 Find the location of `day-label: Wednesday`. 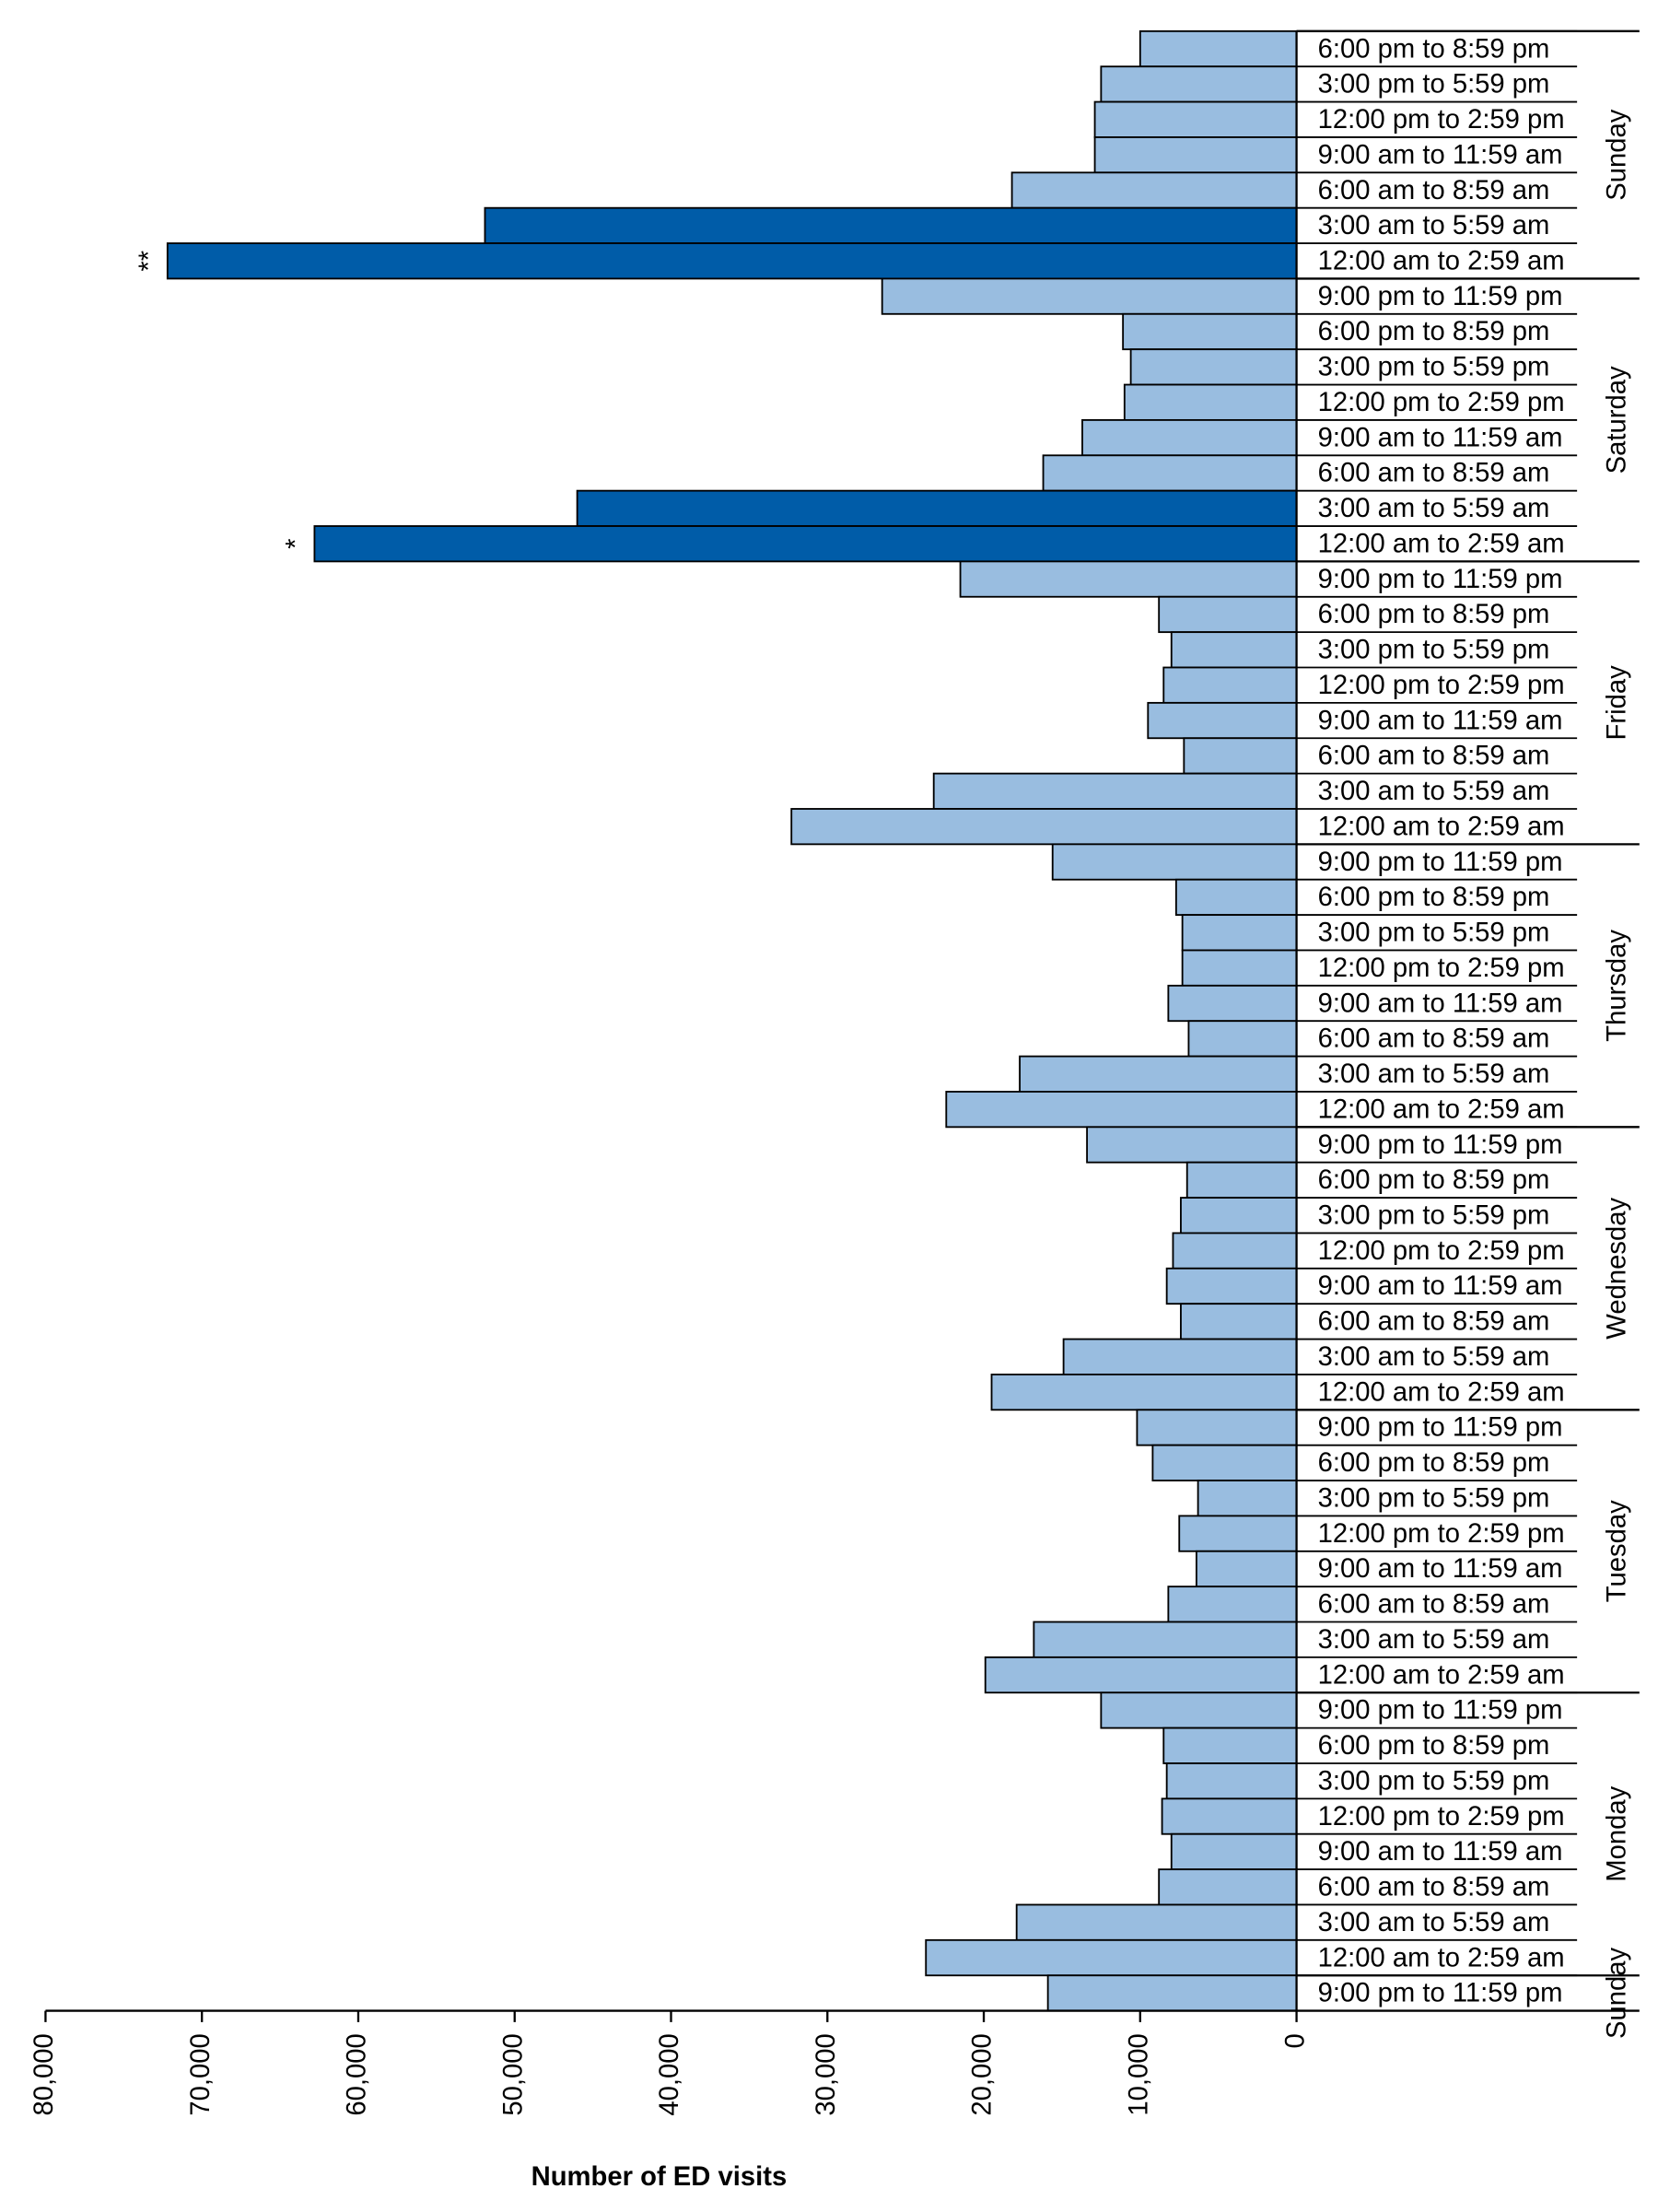

day-label: Wednesday is located at coordinates (1616, 1269).